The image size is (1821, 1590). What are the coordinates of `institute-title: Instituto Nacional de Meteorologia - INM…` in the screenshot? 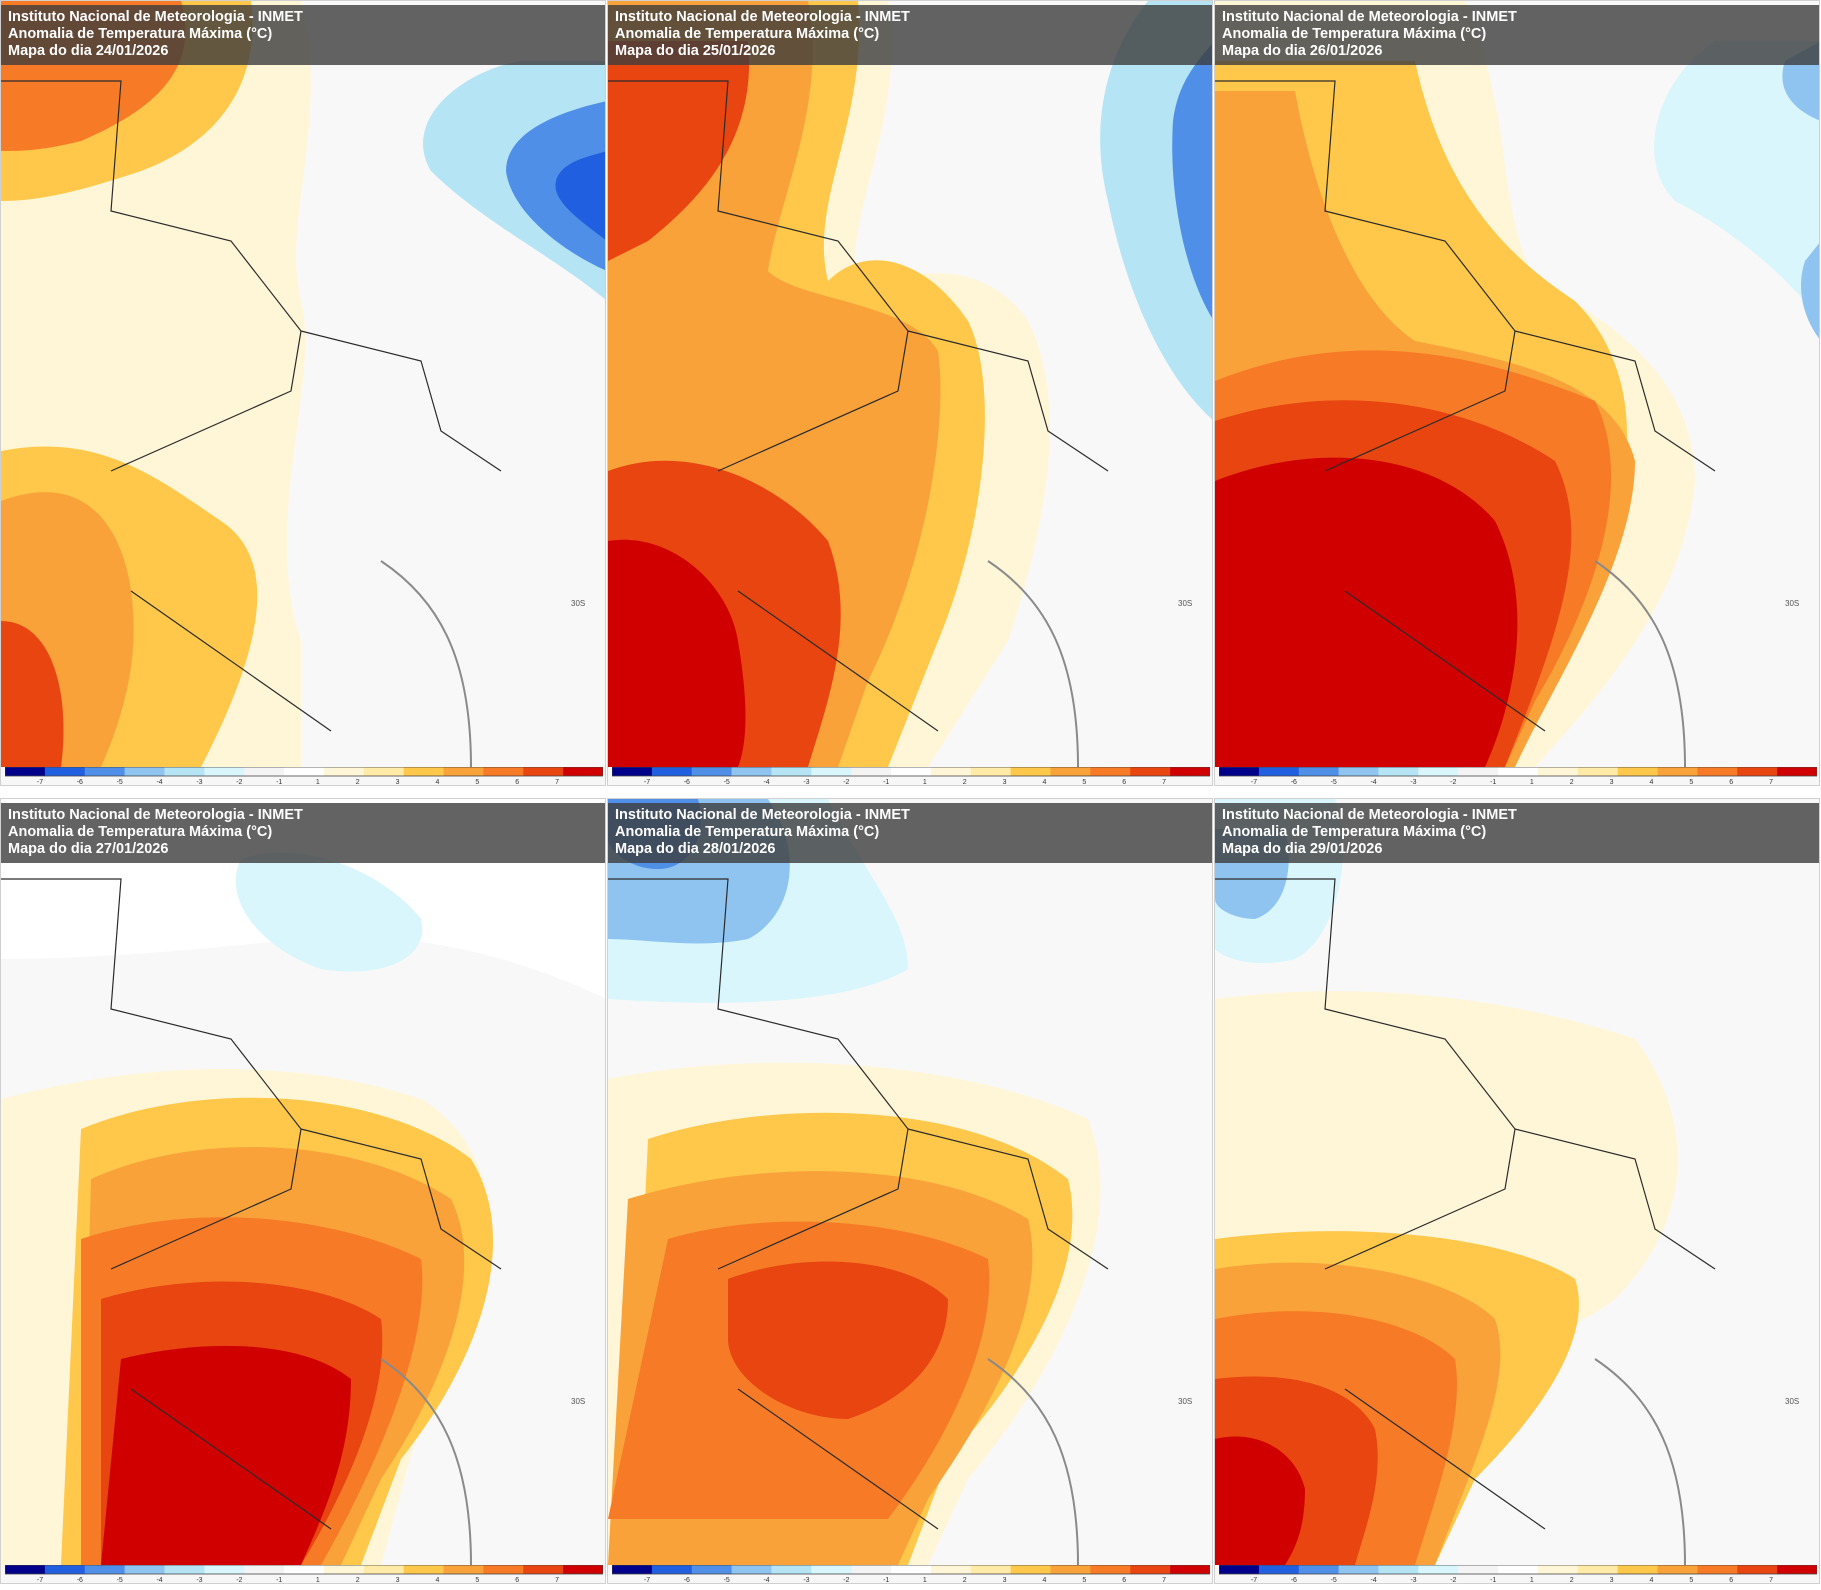 It's located at (155, 17).